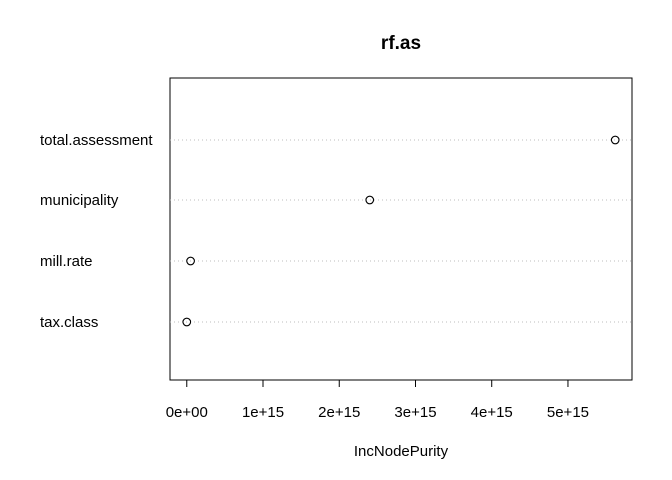  Describe the element at coordinates (492, 412) in the screenshot. I see `x-tick-label: 4e+15` at that location.